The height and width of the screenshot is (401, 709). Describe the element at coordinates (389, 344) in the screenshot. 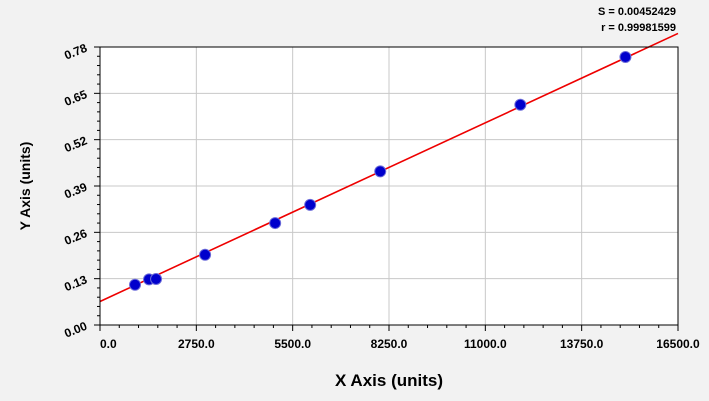

I see `x-tick-label: 8250.0` at that location.